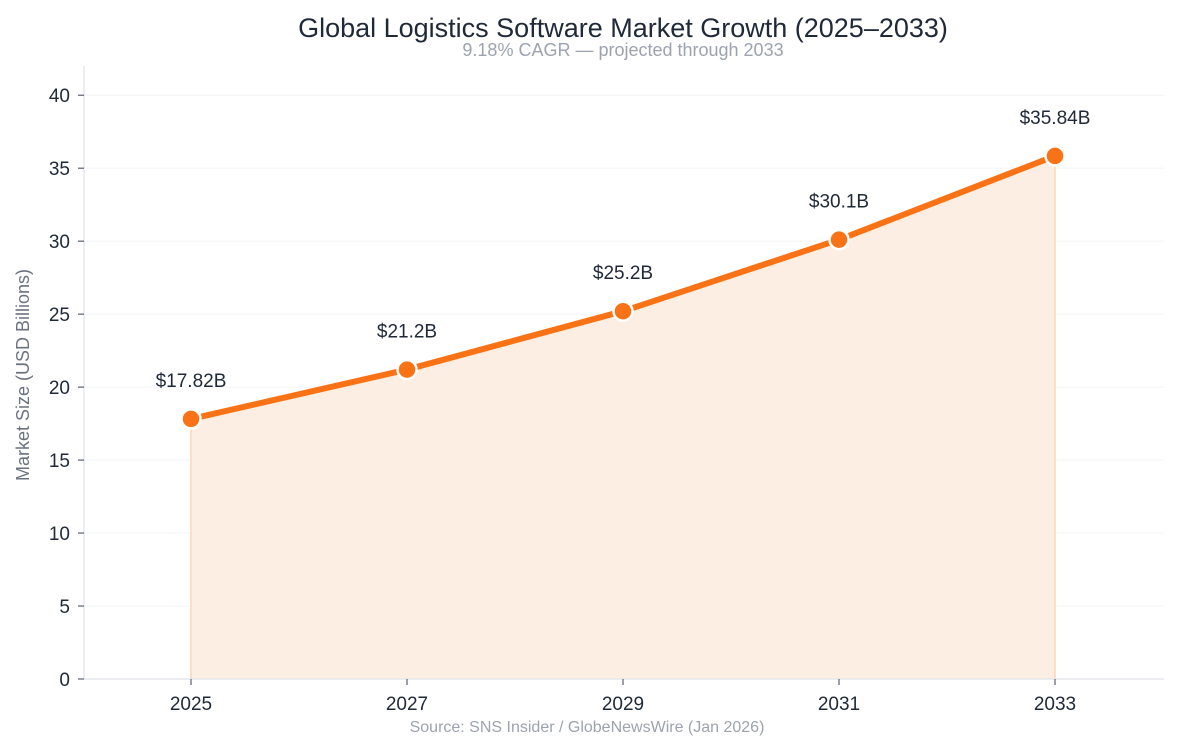 The image size is (1178, 751). Describe the element at coordinates (64, 680) in the screenshot. I see `y-tick-label: 0` at that location.